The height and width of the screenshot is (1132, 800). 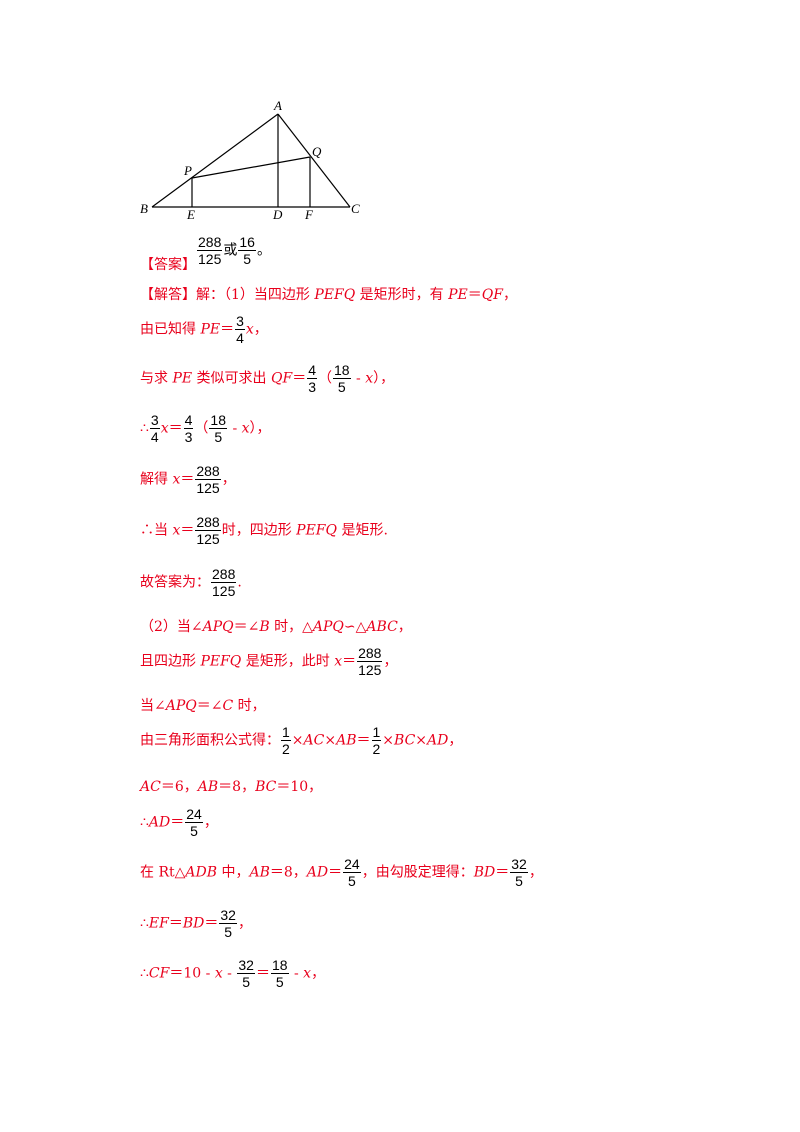 What do you see at coordinates (309, 214) in the screenshot?
I see `label-f: F` at bounding box center [309, 214].